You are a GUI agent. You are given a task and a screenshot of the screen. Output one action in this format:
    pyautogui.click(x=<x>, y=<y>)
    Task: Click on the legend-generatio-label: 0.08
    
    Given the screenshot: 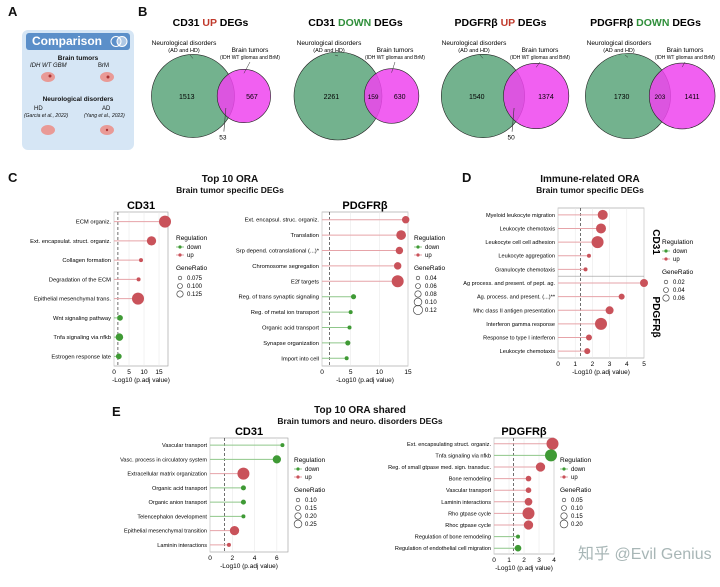 What is the action you would take?
    pyautogui.click(x=431, y=295)
    